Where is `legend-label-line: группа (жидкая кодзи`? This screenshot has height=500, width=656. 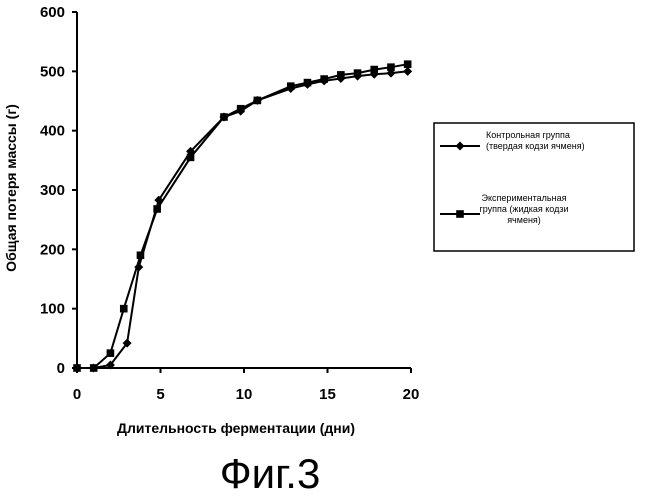 legend-label-line: группа (жидкая кодзи is located at coordinates (523, 209).